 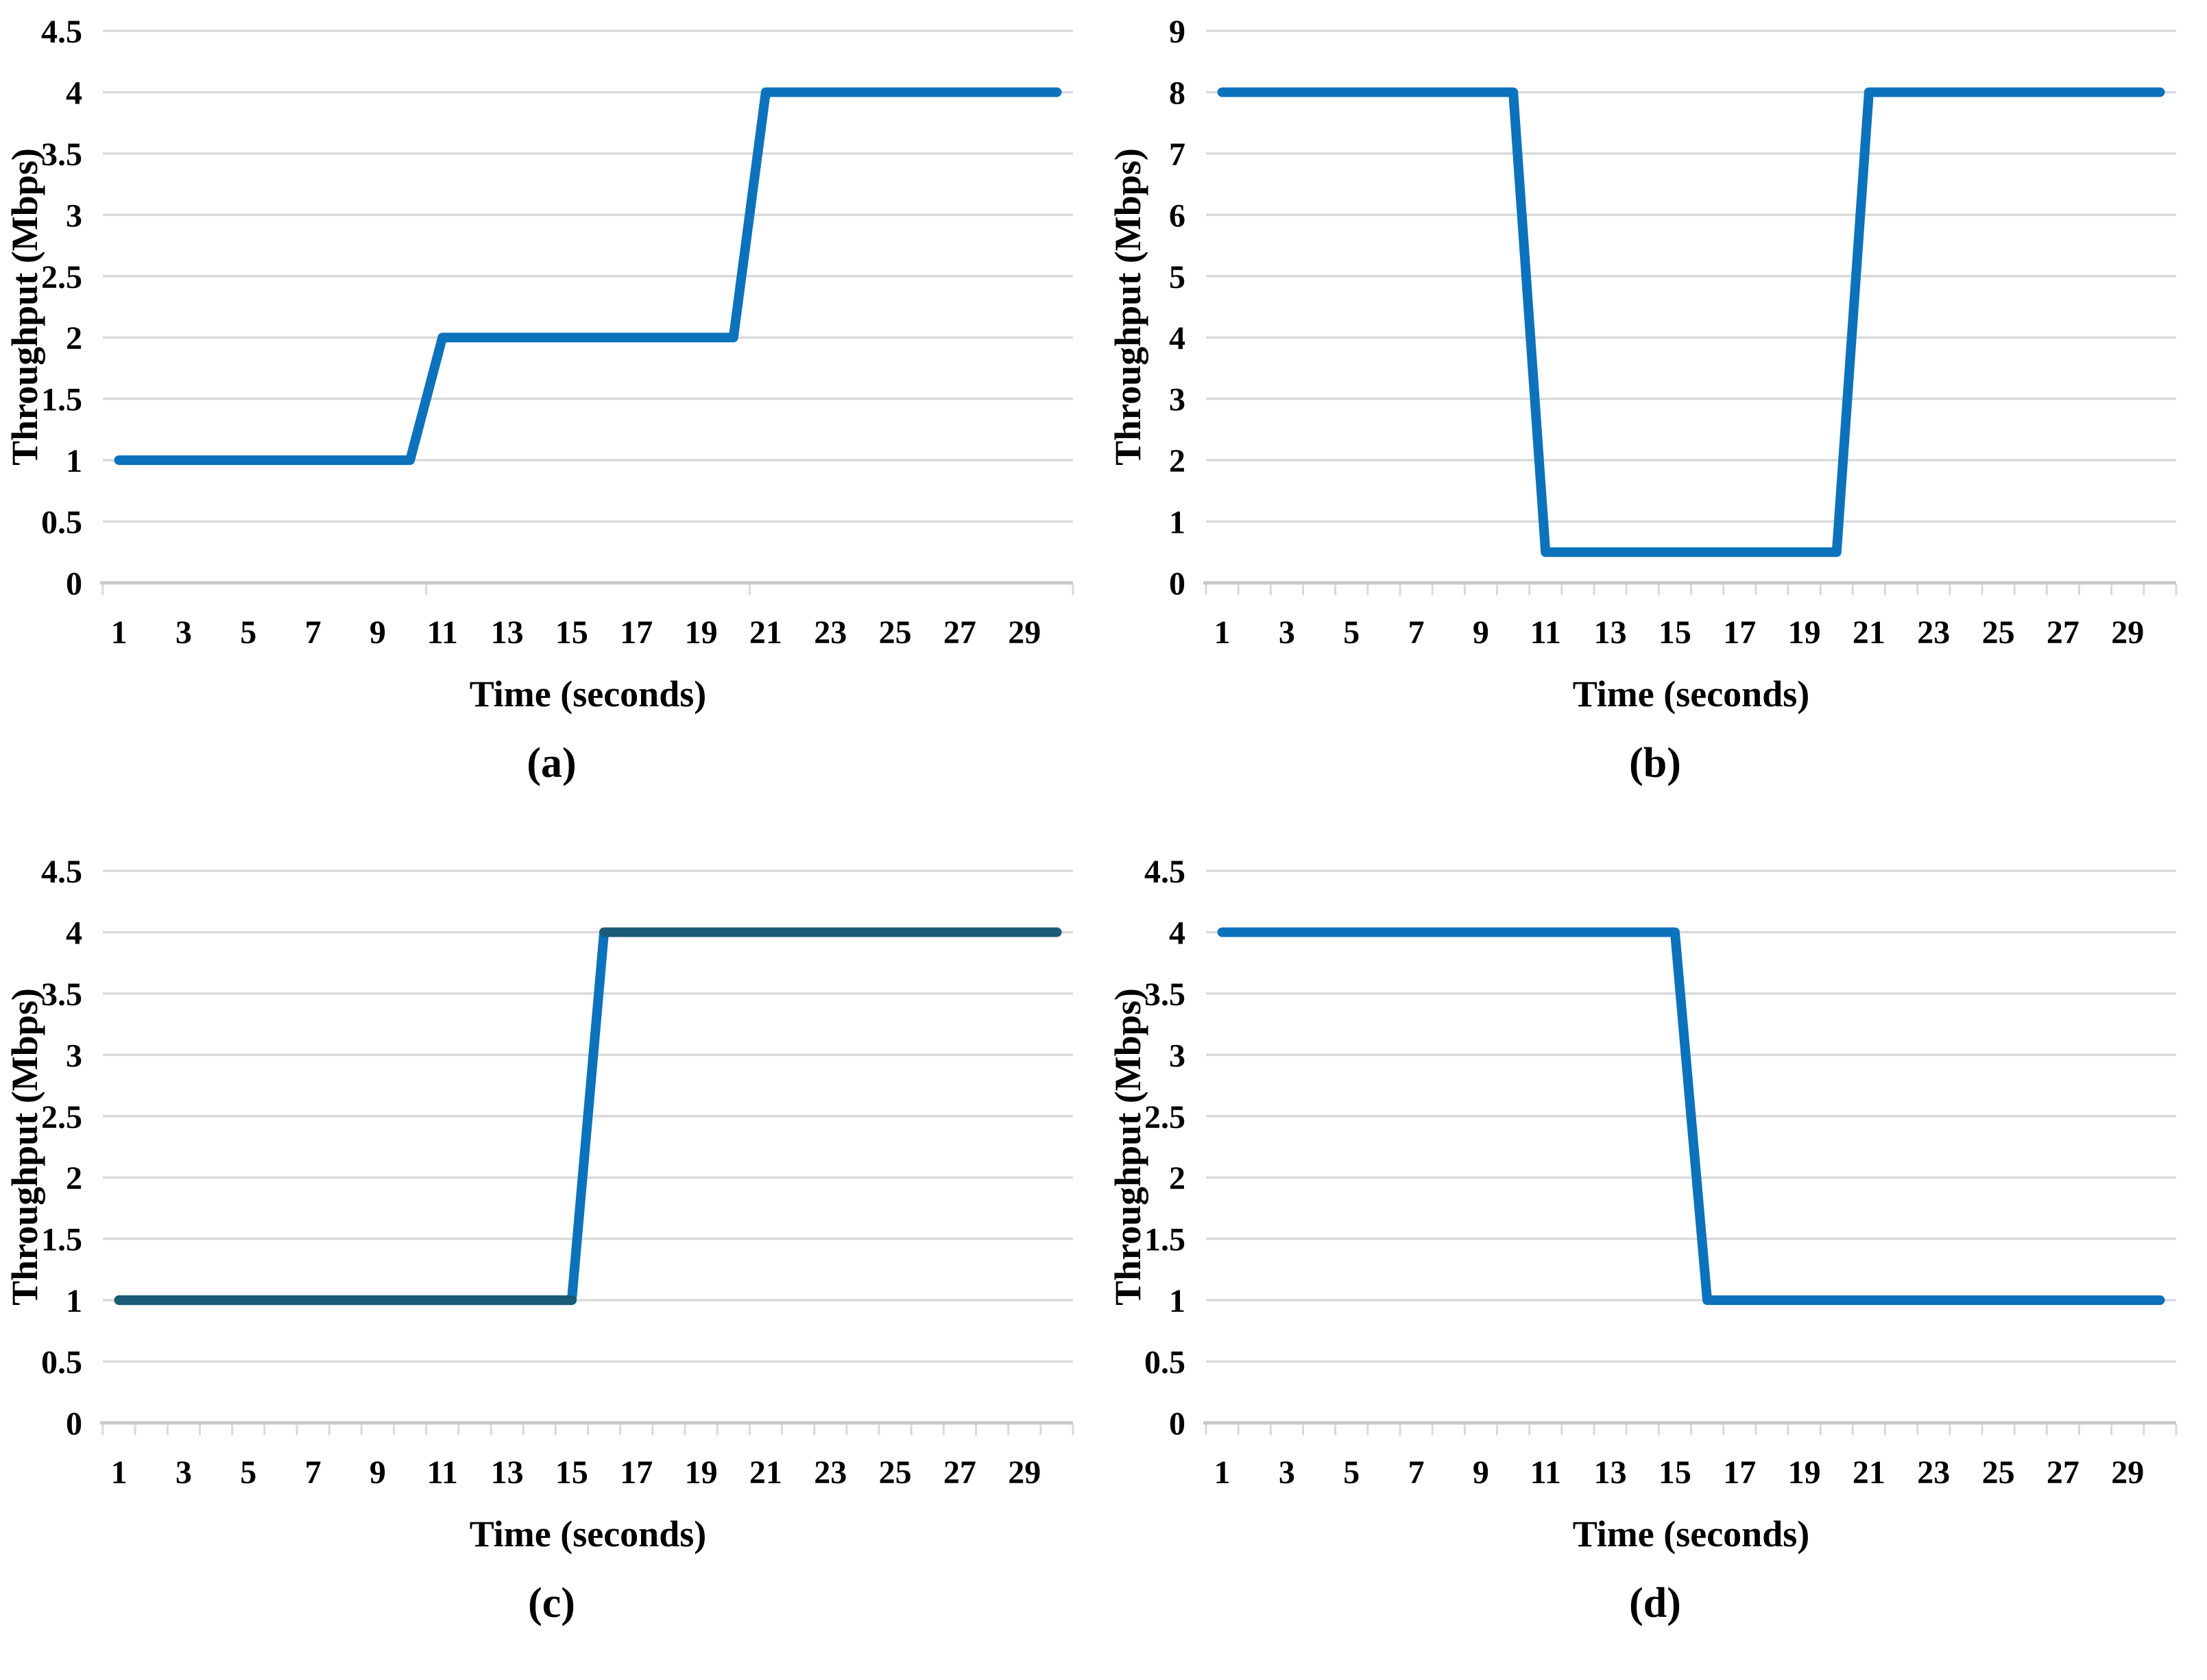 What do you see at coordinates (1177, 277) in the screenshot?
I see `y-tick-label: 5` at bounding box center [1177, 277].